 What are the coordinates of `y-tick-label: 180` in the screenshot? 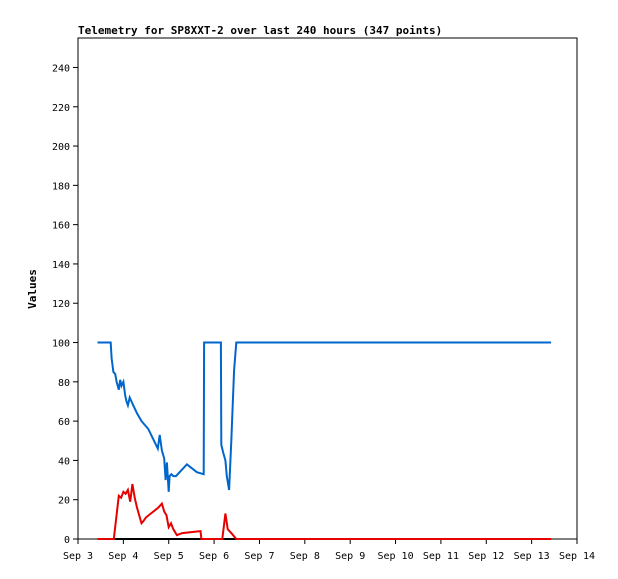 It's located at (61, 186).